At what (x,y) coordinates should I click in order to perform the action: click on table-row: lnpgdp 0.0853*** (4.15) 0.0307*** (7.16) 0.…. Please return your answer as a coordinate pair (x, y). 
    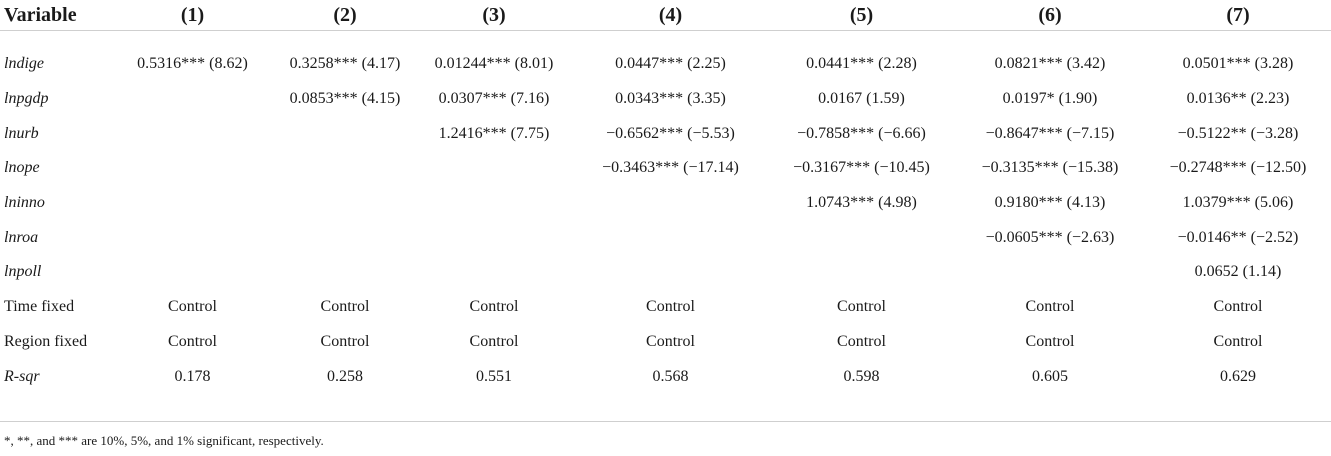
    Looking at the image, I should click on (665, 99).